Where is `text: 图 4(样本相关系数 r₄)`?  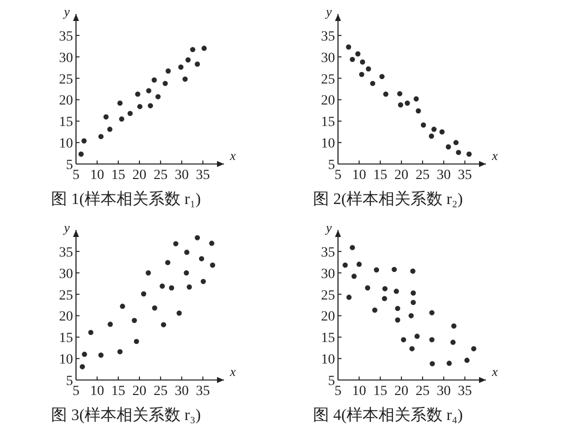 text: 图 4(样本相关系数 r₄) is located at coordinates (388, 415).